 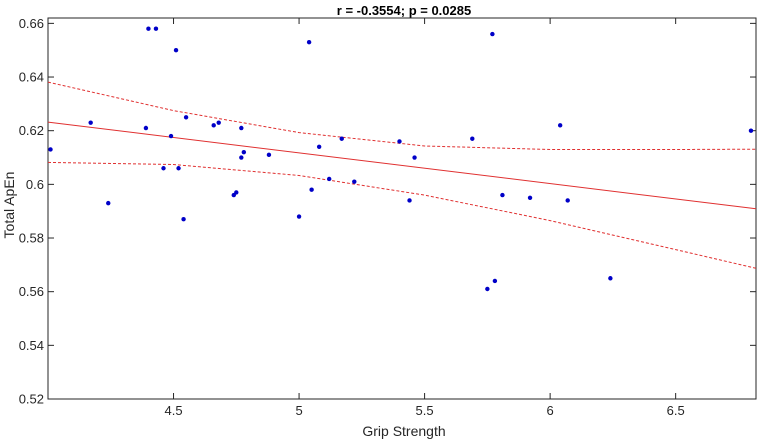 What do you see at coordinates (31, 399) in the screenshot?
I see `y-tick-label: 0.52` at bounding box center [31, 399].